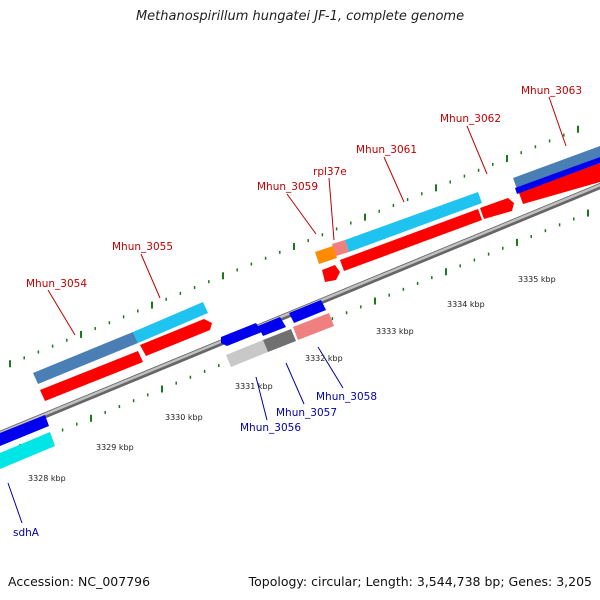 This screenshot has height=600, width=600. Describe the element at coordinates (24, 430) in the screenshot. I see `cds-arrow-sdha` at that location.